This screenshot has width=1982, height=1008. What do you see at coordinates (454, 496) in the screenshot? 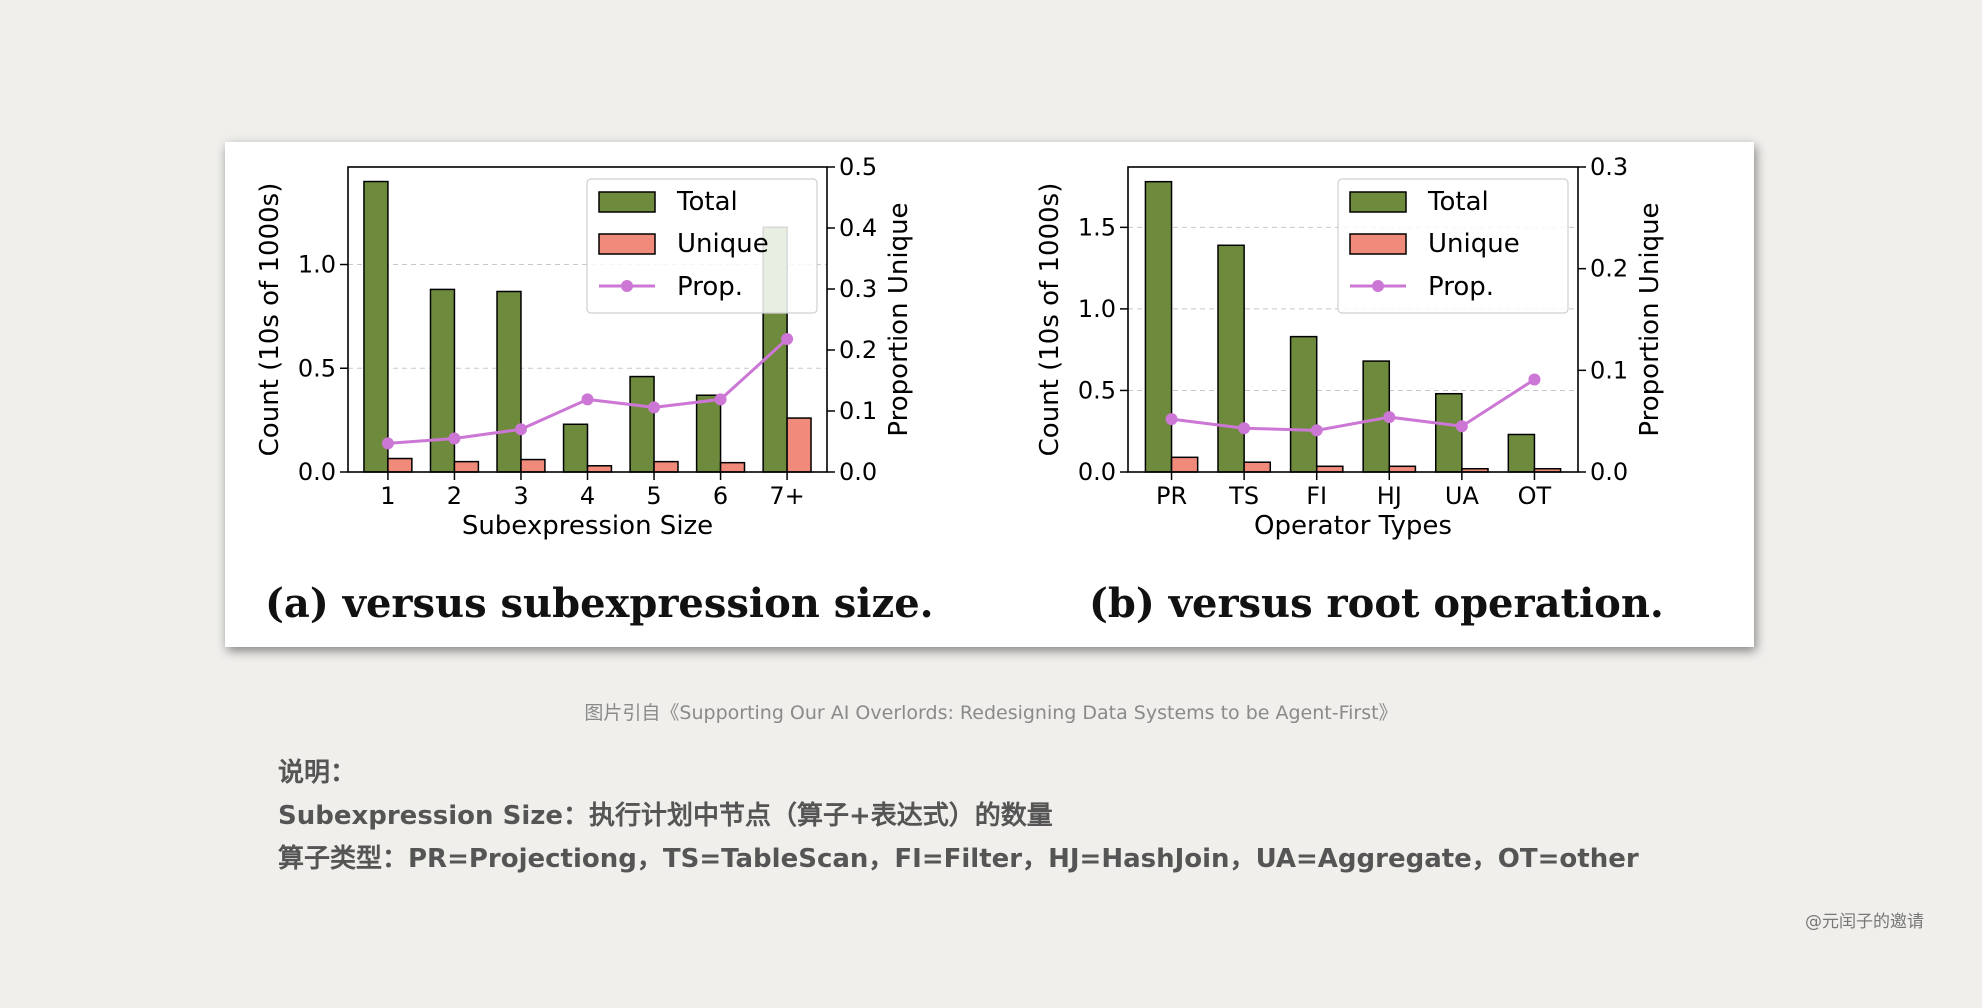
I see `charta-xtick-label: 2` at bounding box center [454, 496].